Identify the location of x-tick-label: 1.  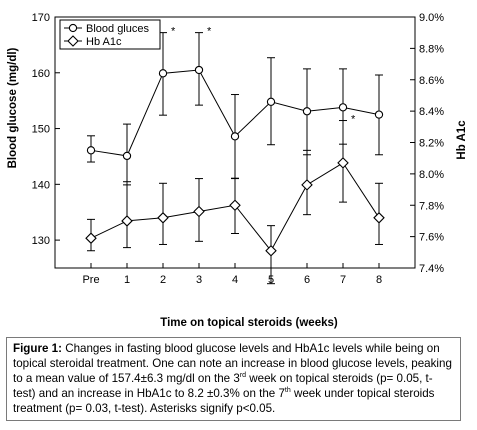
(127, 280).